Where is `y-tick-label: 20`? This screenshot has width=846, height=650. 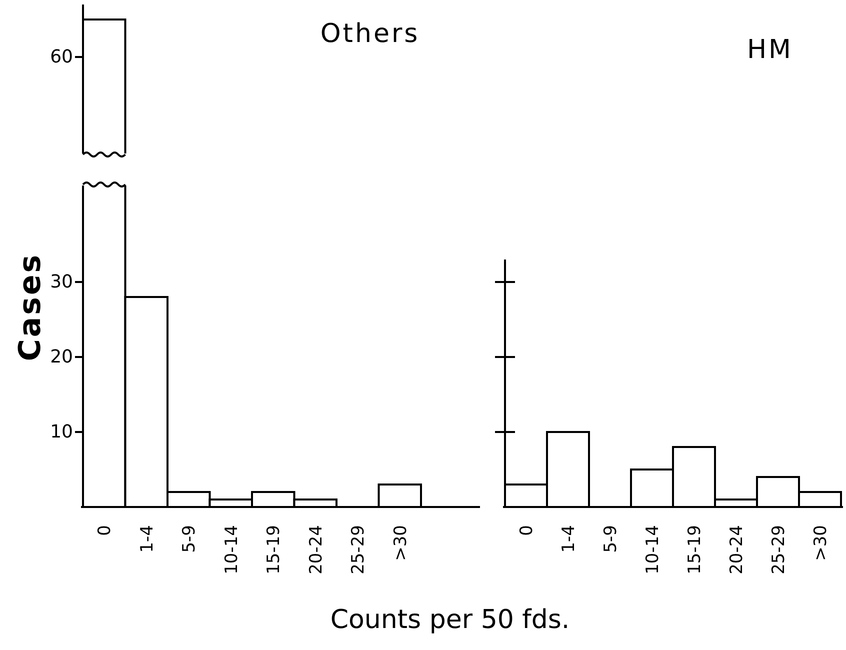
y-tick-label: 20 is located at coordinates (61, 357).